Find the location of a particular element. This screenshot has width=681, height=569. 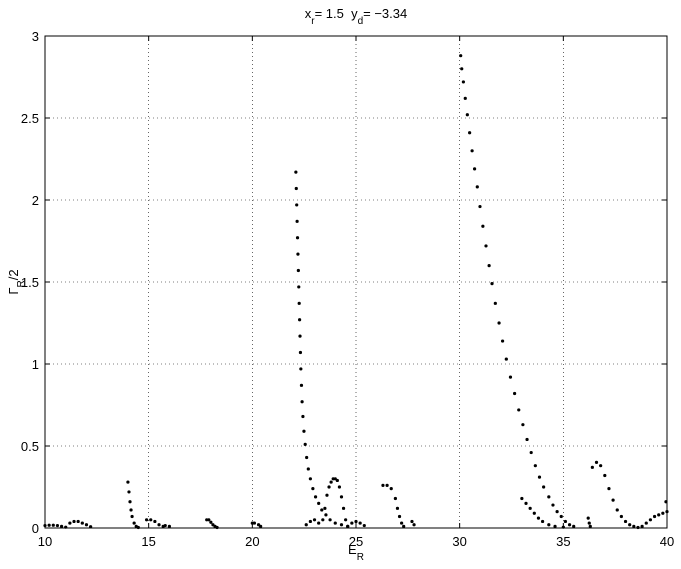

x-tick-label: 20 is located at coordinates (252, 541).